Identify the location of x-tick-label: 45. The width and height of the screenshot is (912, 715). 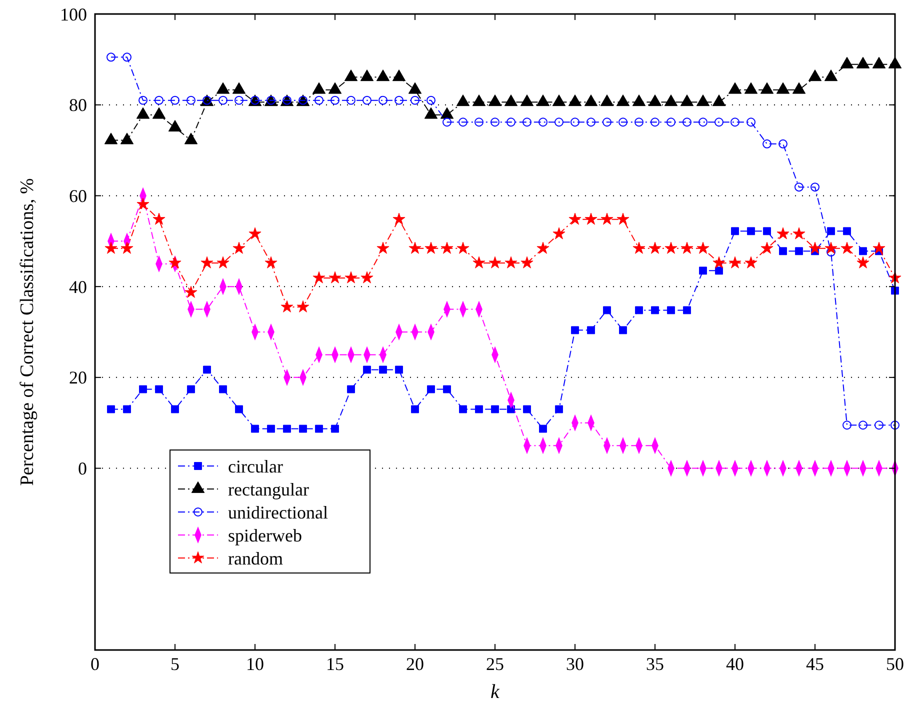
(815, 664).